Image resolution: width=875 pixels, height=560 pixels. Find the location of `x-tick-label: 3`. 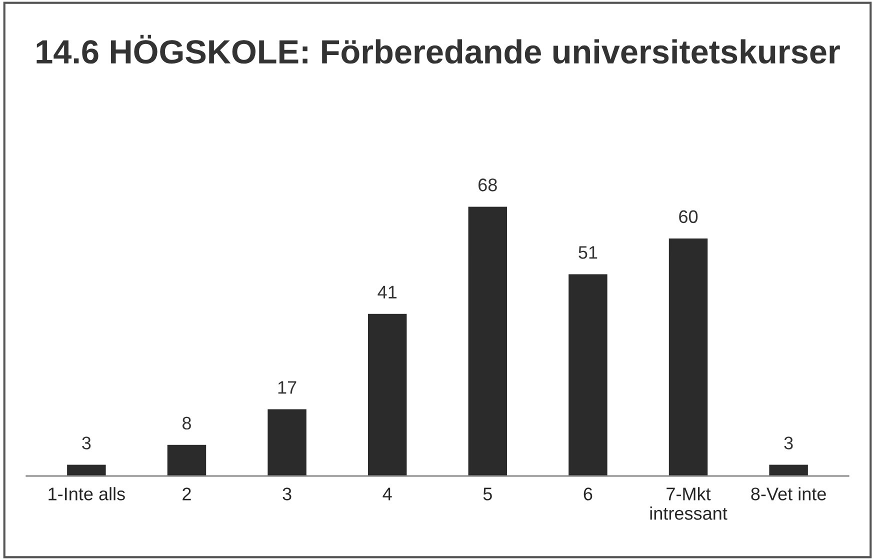

x-tick-label: 3 is located at coordinates (287, 494).